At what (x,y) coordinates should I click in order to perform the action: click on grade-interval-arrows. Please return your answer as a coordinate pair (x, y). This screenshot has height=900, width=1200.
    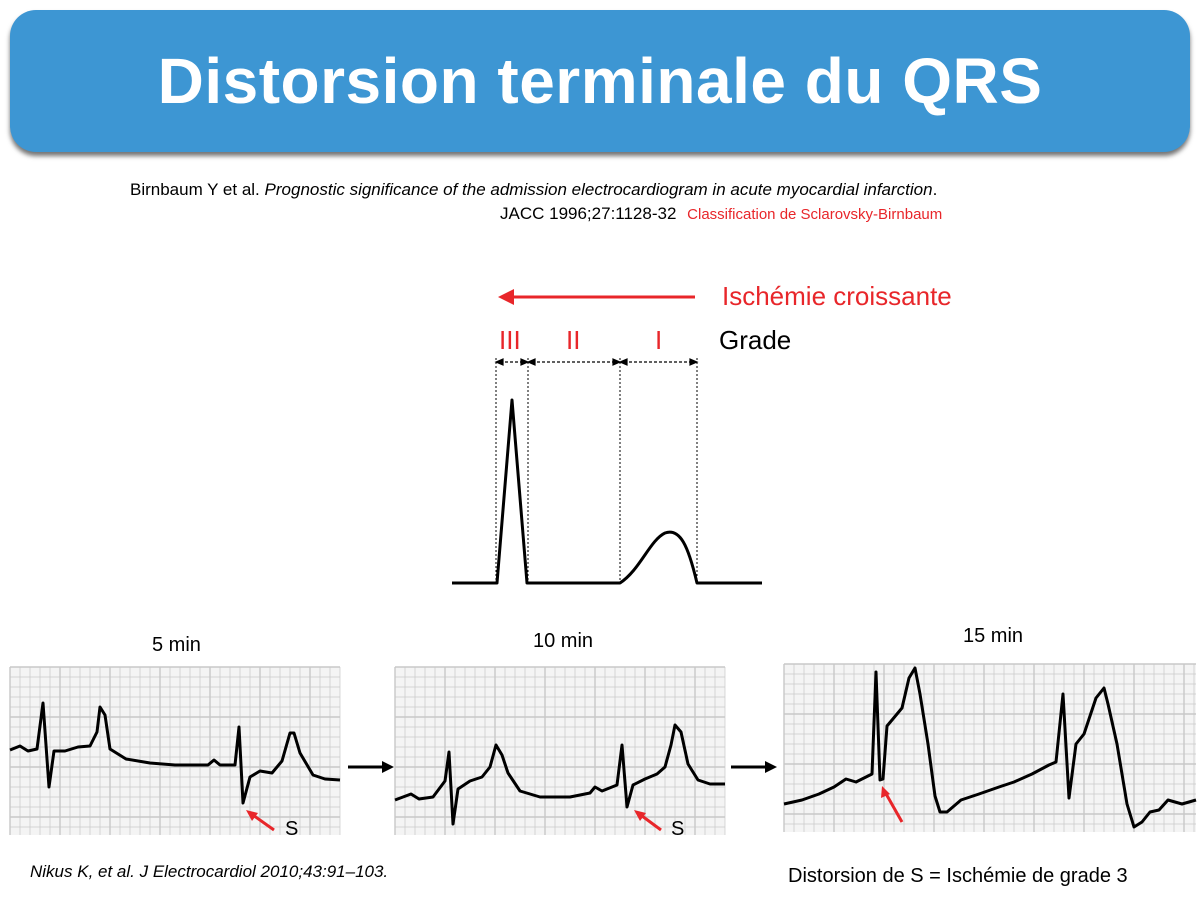
    Looking at the image, I should click on (596, 362).